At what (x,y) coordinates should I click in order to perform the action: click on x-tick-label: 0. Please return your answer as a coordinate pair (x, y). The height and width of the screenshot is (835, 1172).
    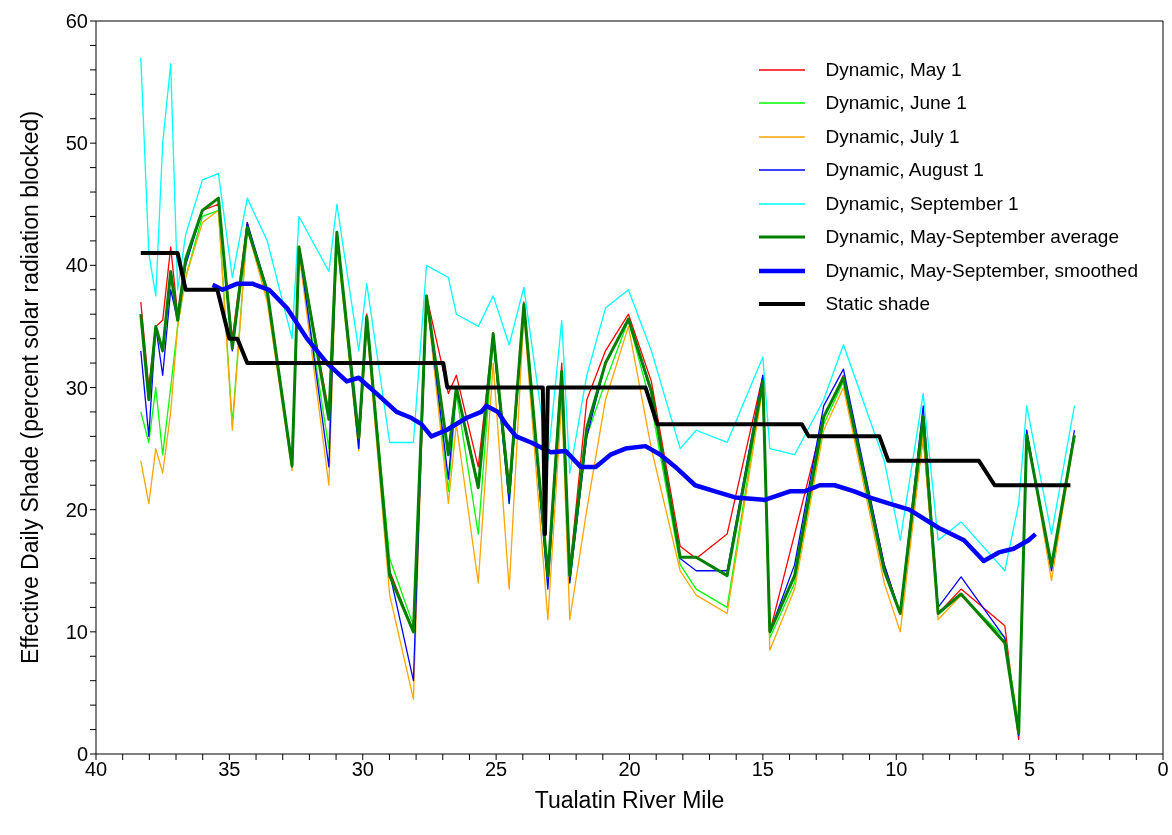
    Looking at the image, I should click on (1163, 769).